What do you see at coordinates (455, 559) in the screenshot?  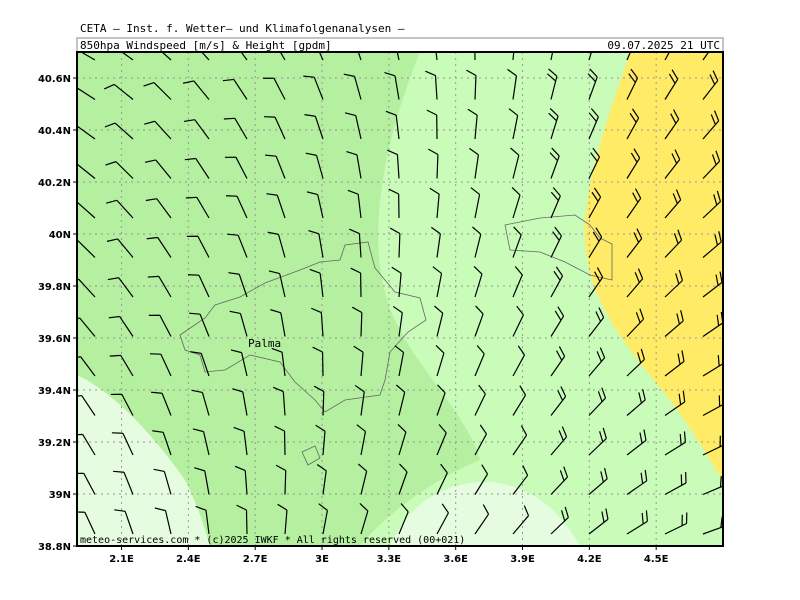 I see `lon-tick-label: 3.6E` at bounding box center [455, 559].